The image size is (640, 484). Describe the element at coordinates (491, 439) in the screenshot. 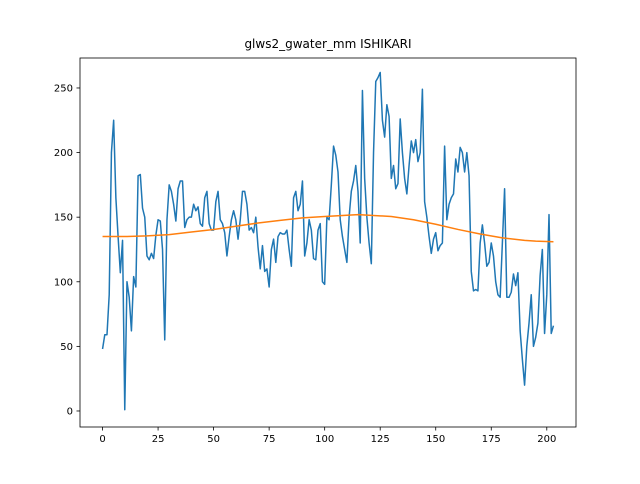

I see `x-tick-label: 175` at that location.